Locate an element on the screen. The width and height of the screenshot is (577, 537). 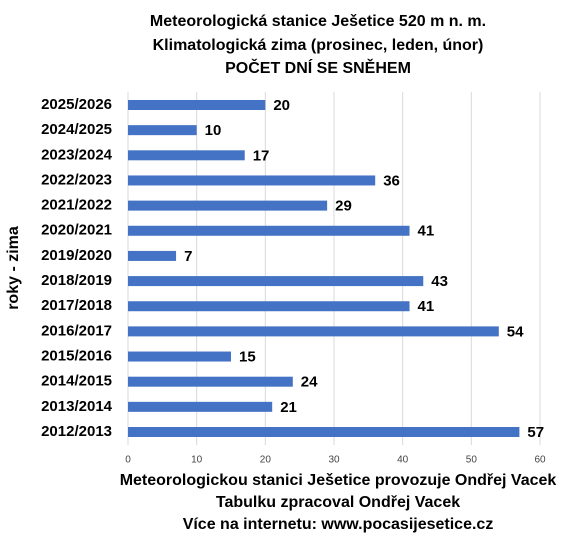
value-label: 10 is located at coordinates (213, 130).